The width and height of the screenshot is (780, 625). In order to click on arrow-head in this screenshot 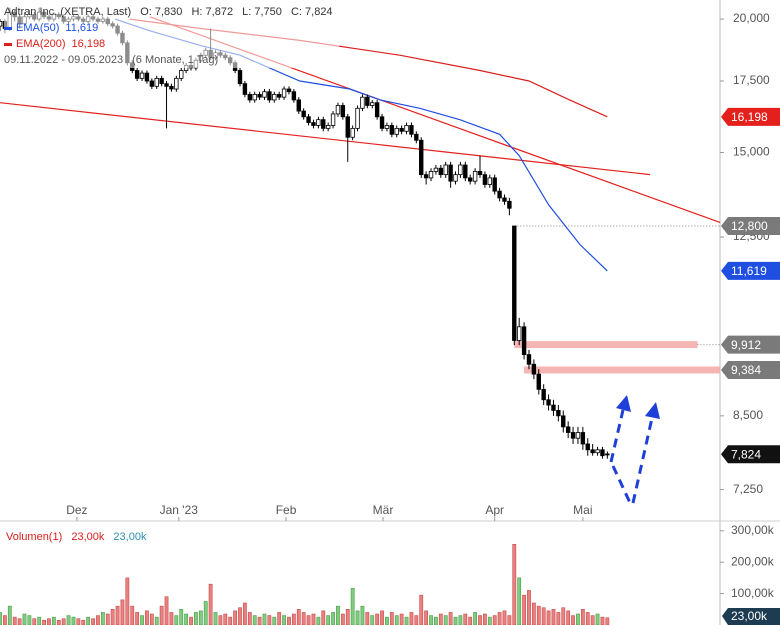, I will do `click(652, 410)`.